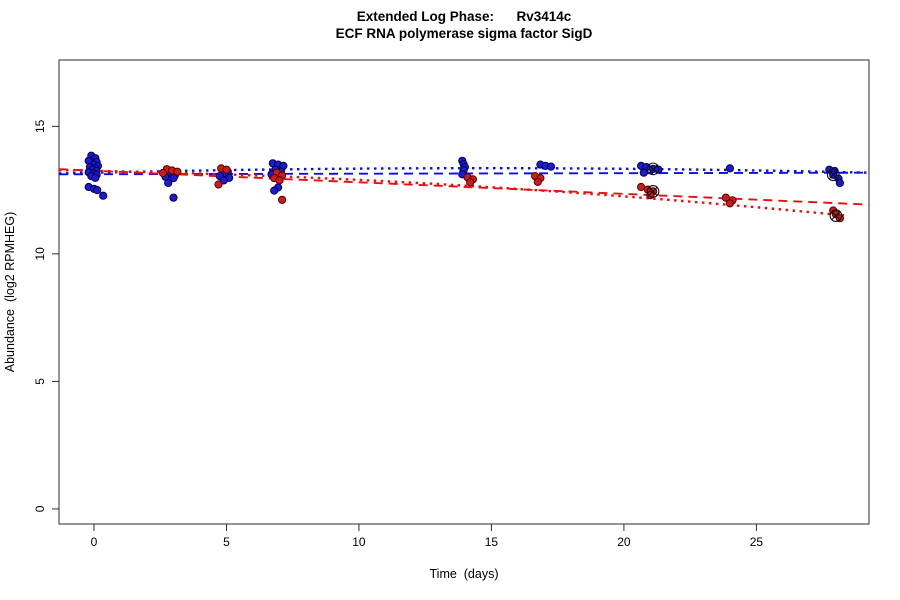 The width and height of the screenshot is (900, 600). Describe the element at coordinates (10, 292) in the screenshot. I see `y-axis-title: Abundance (log2 RPMHEG)` at that location.